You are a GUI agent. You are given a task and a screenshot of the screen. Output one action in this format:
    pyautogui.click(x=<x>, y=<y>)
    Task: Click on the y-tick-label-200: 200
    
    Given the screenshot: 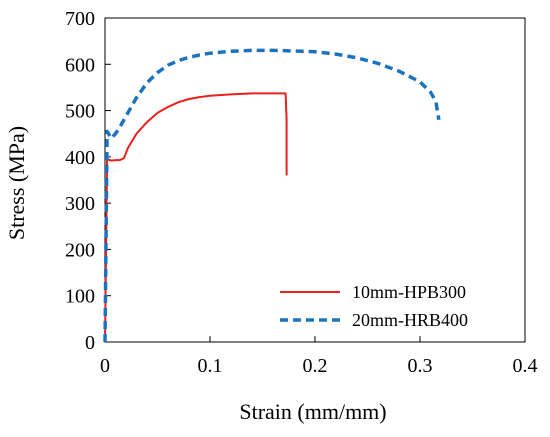 What is the action you would take?
    pyautogui.click(x=80, y=250)
    